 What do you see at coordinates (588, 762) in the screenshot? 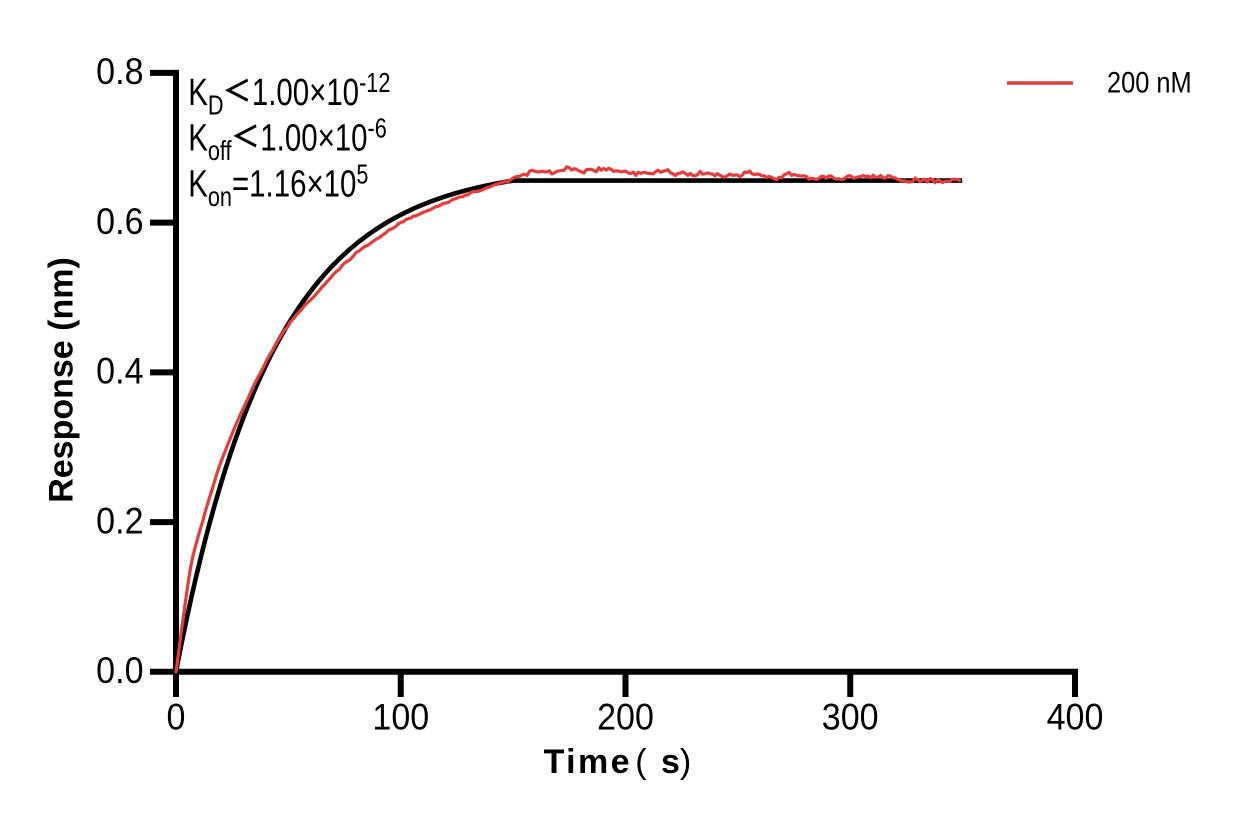
I see `svg-text: Time` at bounding box center [588, 762].